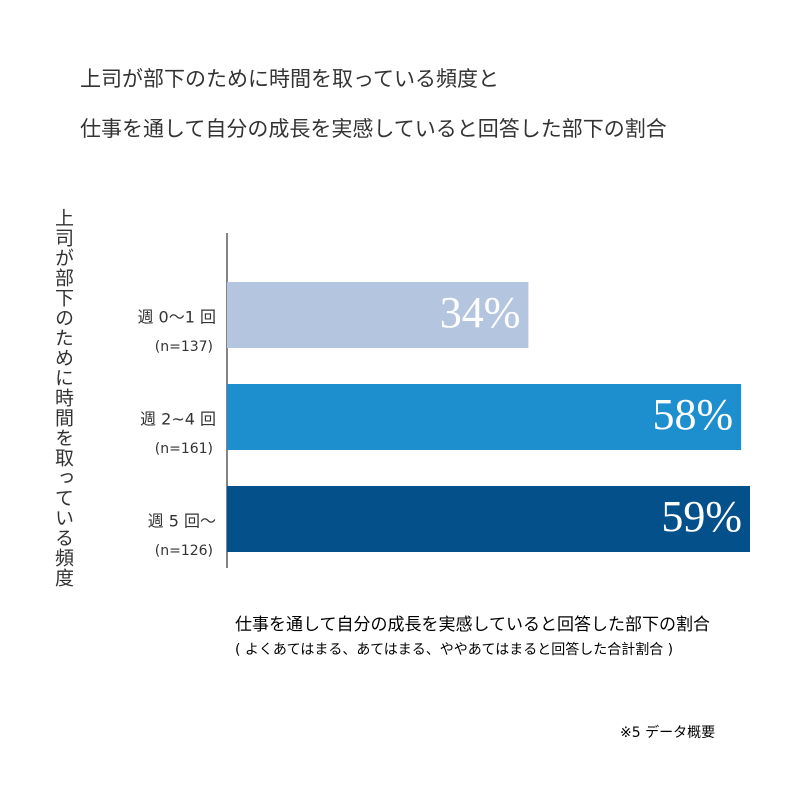  I want to click on value-label: 34%, so click(480, 312).